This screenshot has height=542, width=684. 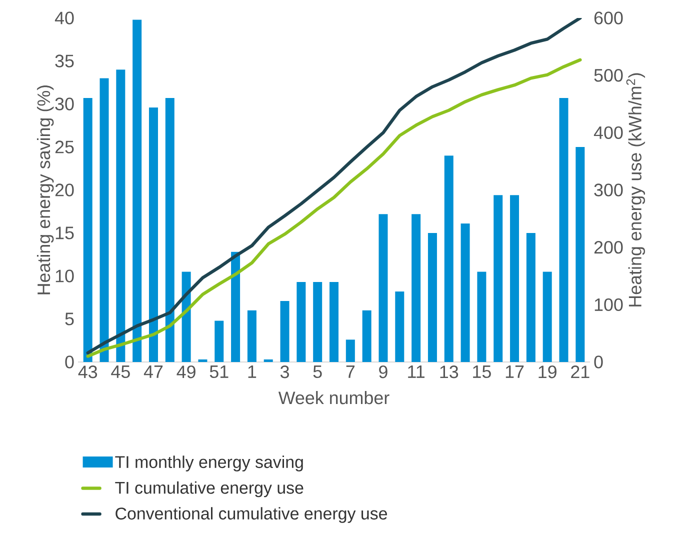 What do you see at coordinates (64, 147) in the screenshot?
I see `y-tick-label: 25` at bounding box center [64, 147].